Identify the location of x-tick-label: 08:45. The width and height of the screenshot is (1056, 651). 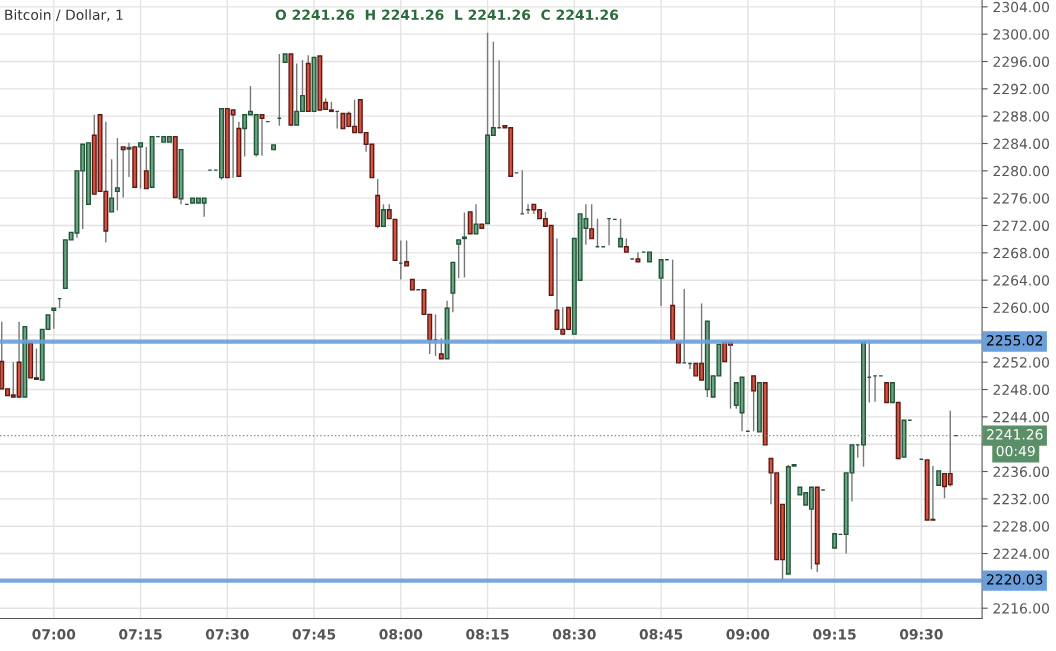
(661, 634).